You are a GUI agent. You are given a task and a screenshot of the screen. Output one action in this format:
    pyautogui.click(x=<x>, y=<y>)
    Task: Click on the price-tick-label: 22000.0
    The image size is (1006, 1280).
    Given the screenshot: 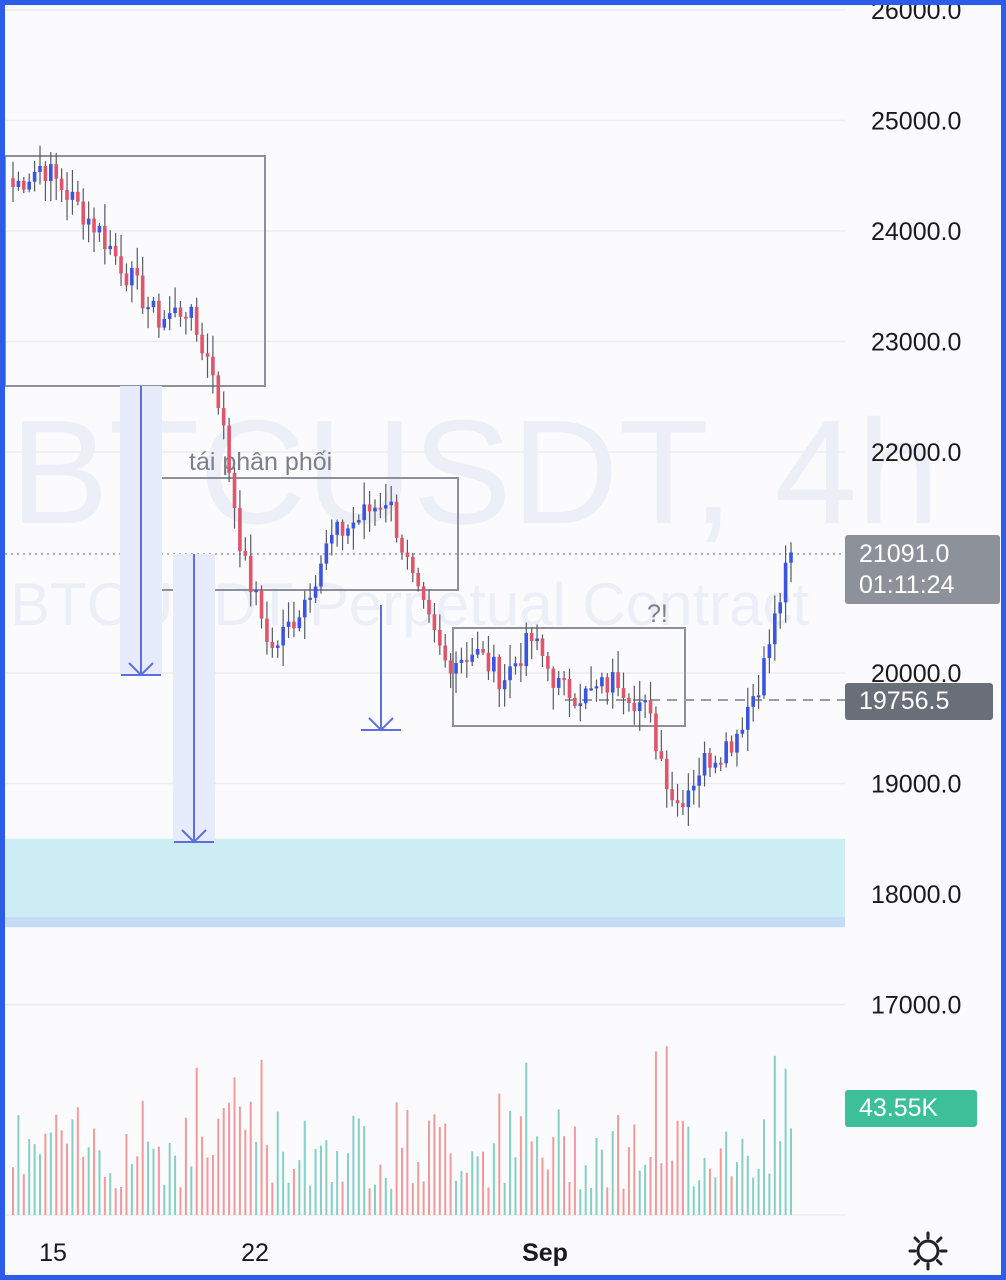 What is the action you would take?
    pyautogui.click(x=916, y=453)
    